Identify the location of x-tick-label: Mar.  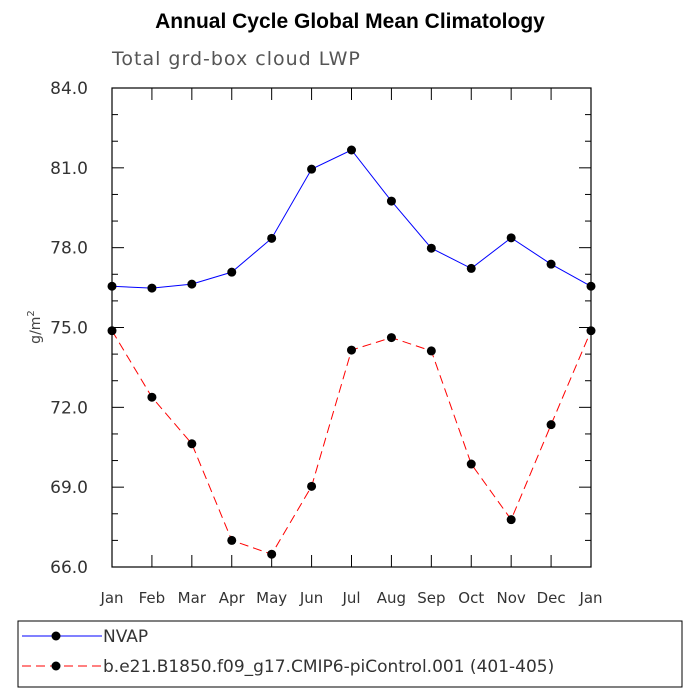
(192, 598).